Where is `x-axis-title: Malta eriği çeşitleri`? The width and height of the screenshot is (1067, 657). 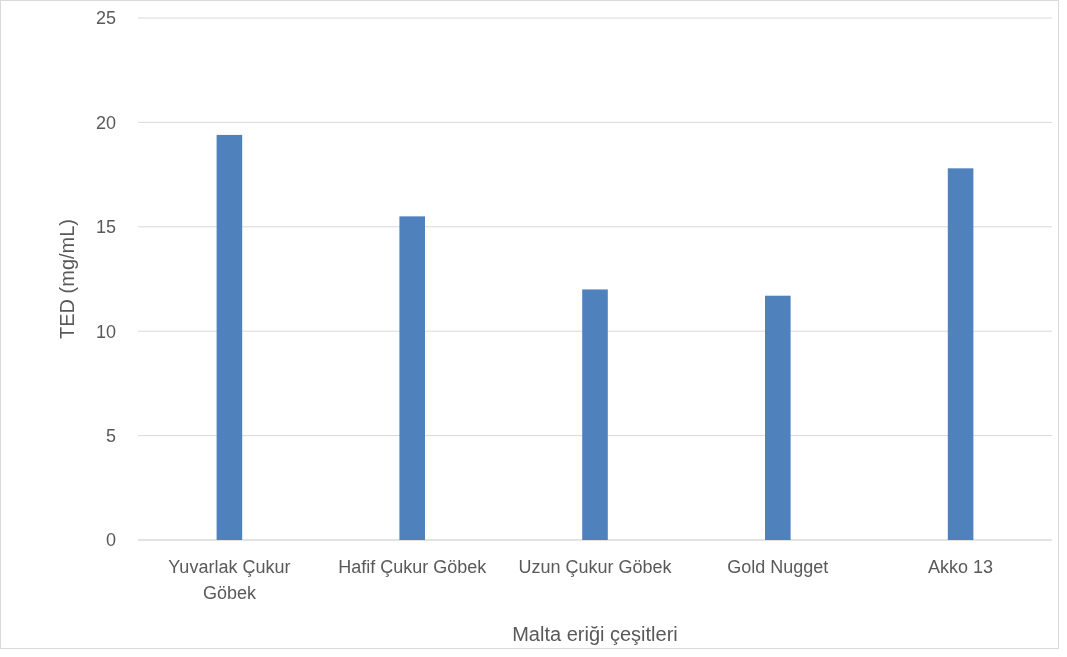
x-axis-title: Malta eriği çeşitleri is located at coordinates (595, 634).